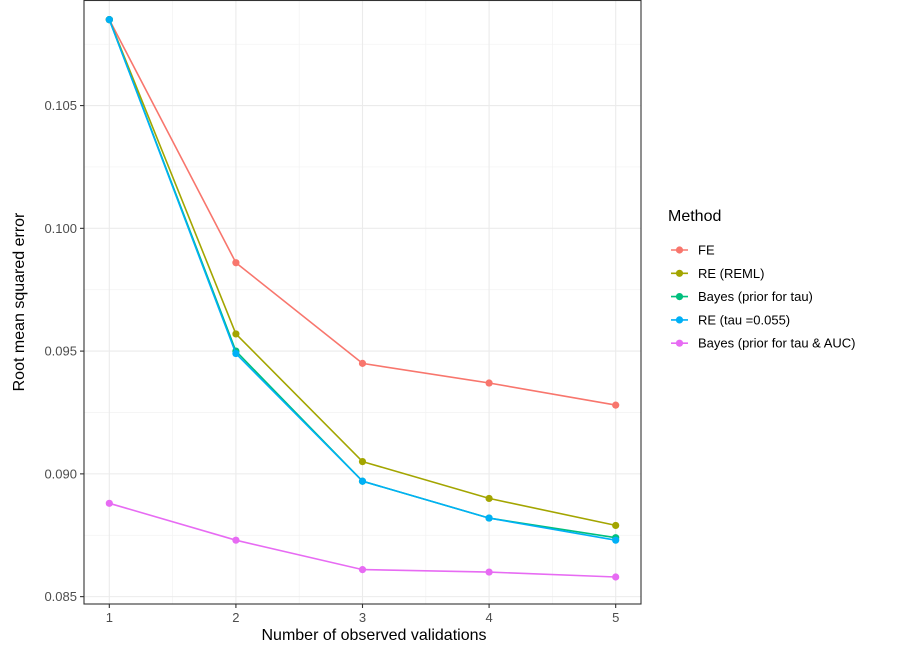 The image size is (917, 649). I want to click on x-axis-title: Number of observed validations, so click(373, 635).